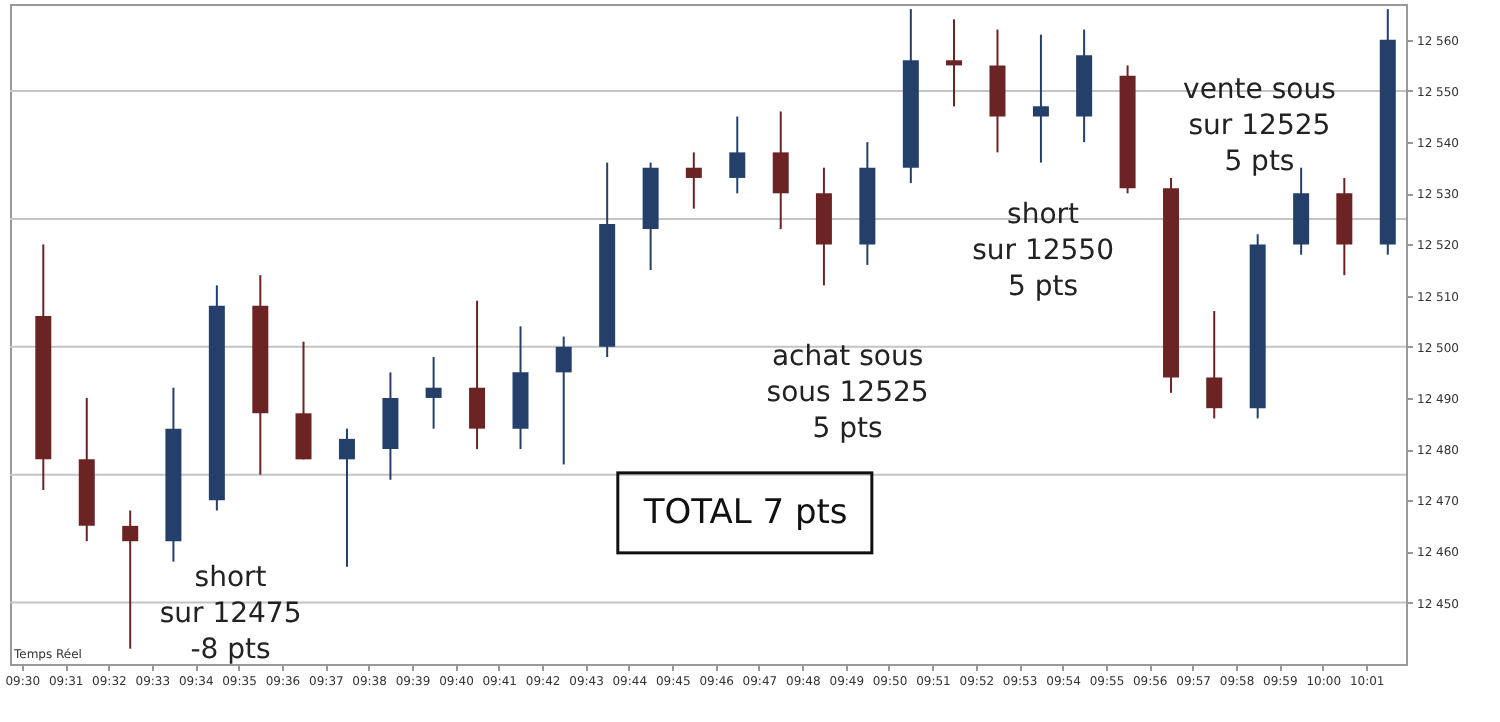 This screenshot has width=1500, height=722. Describe the element at coordinates (847, 393) in the screenshot. I see `annotation: achat sous sous 12525 5 pts` at that location.